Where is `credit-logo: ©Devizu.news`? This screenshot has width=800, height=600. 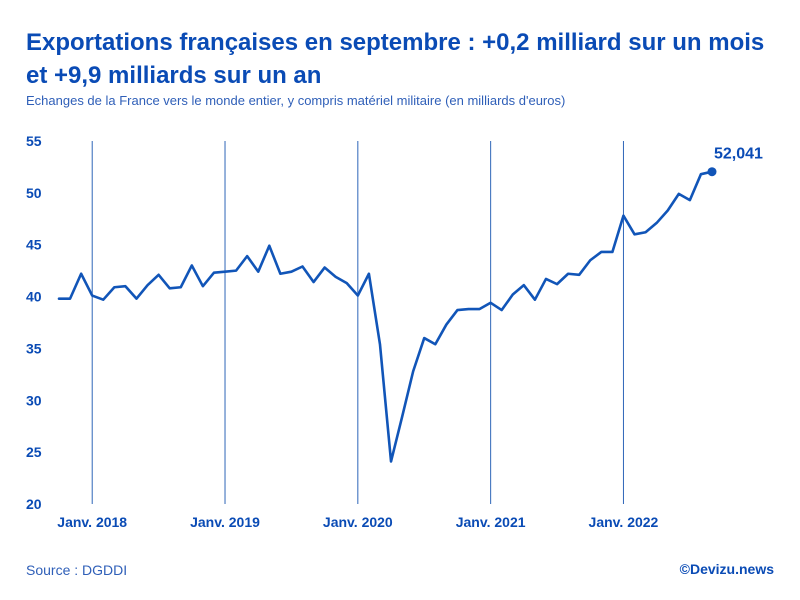
credit-logo: ©Devizu.news is located at coordinates (726, 569).